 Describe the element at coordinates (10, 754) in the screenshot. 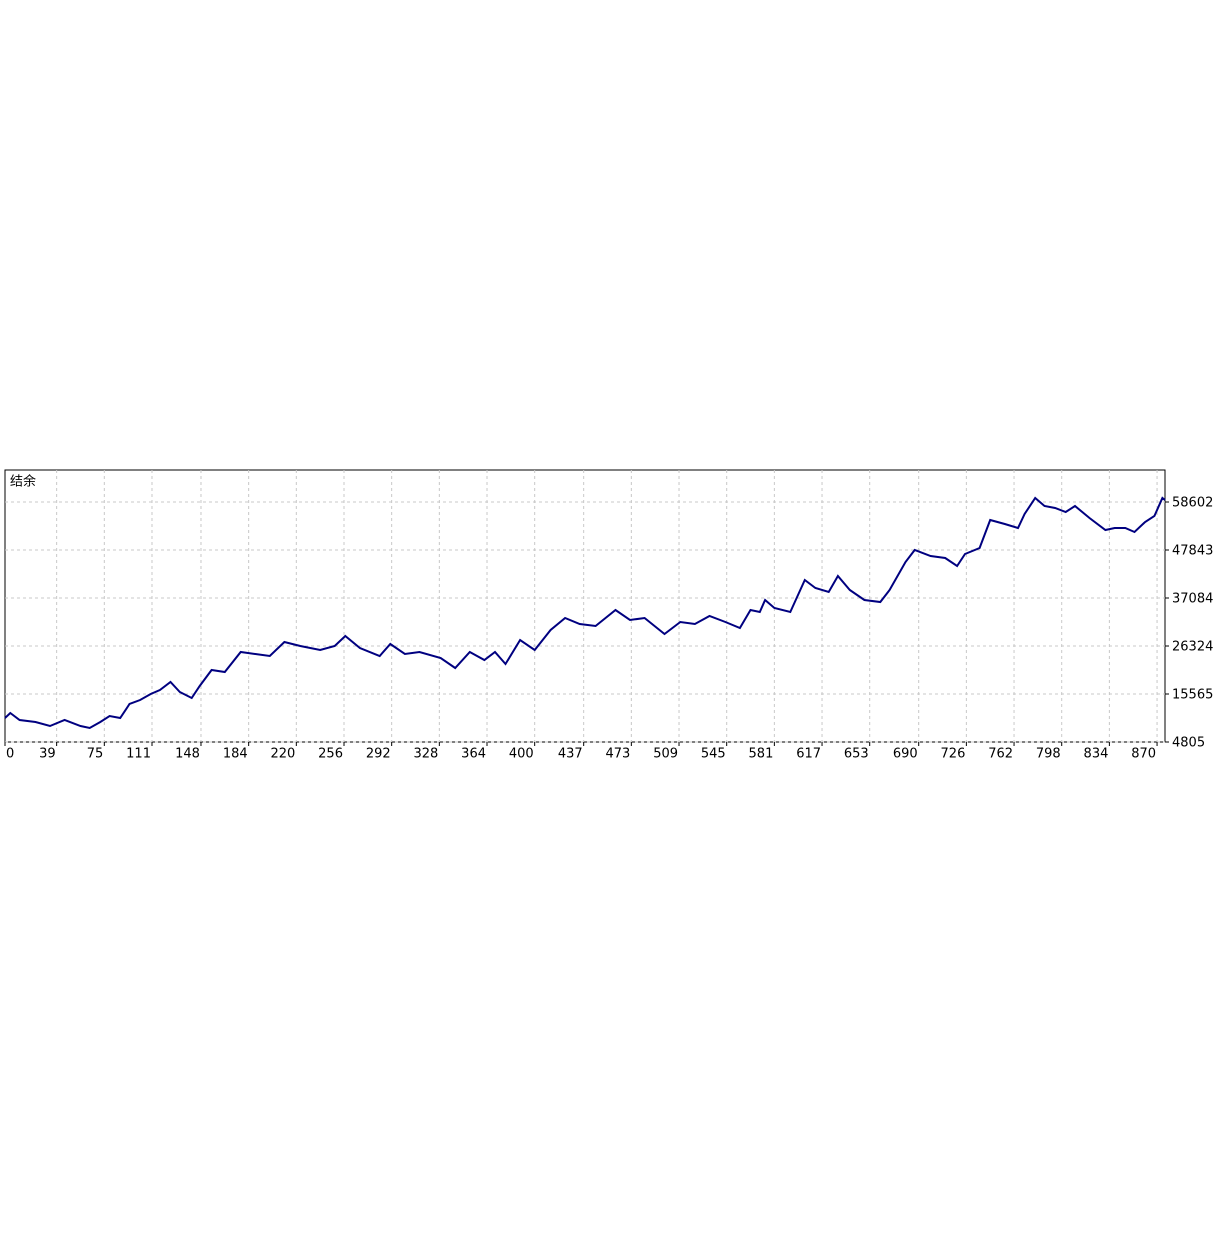

I see `x-tick-label: 0` at that location.